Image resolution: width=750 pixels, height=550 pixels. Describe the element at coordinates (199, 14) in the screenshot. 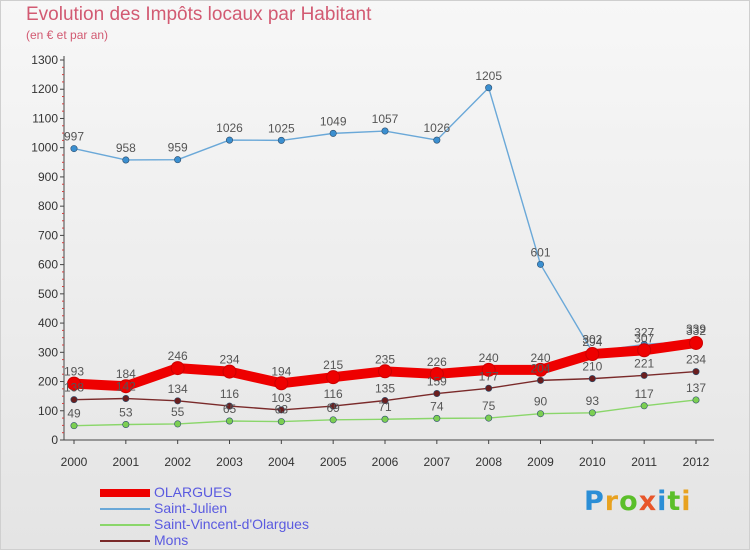

I see `chart-title: Evolution des Impôts locaux par Habitant` at that location.